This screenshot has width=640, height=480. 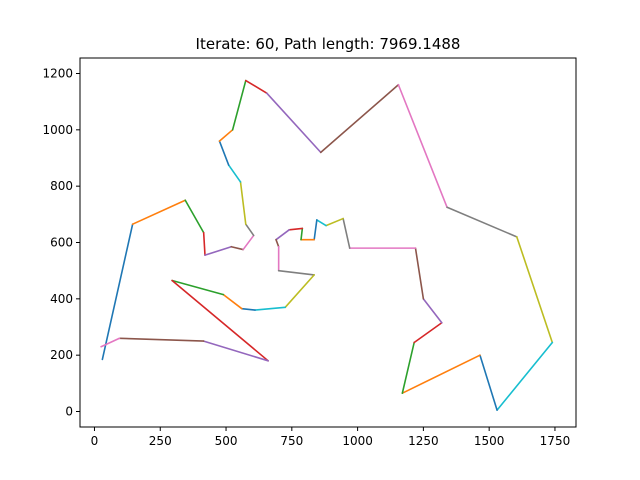 What do you see at coordinates (61, 355) in the screenshot?
I see `y-tick-label: 200` at bounding box center [61, 355].